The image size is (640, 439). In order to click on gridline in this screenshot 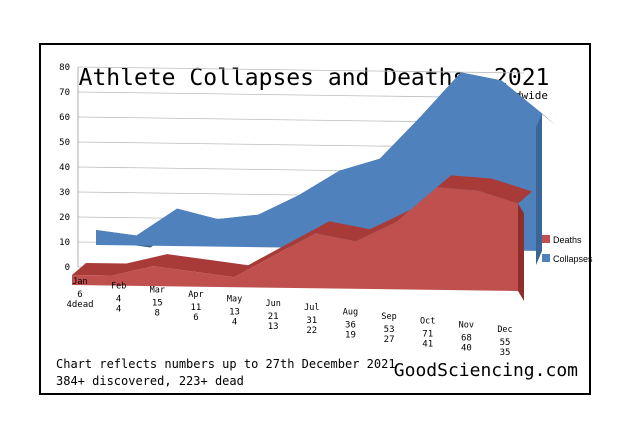, I will do `click(301, 70)`.